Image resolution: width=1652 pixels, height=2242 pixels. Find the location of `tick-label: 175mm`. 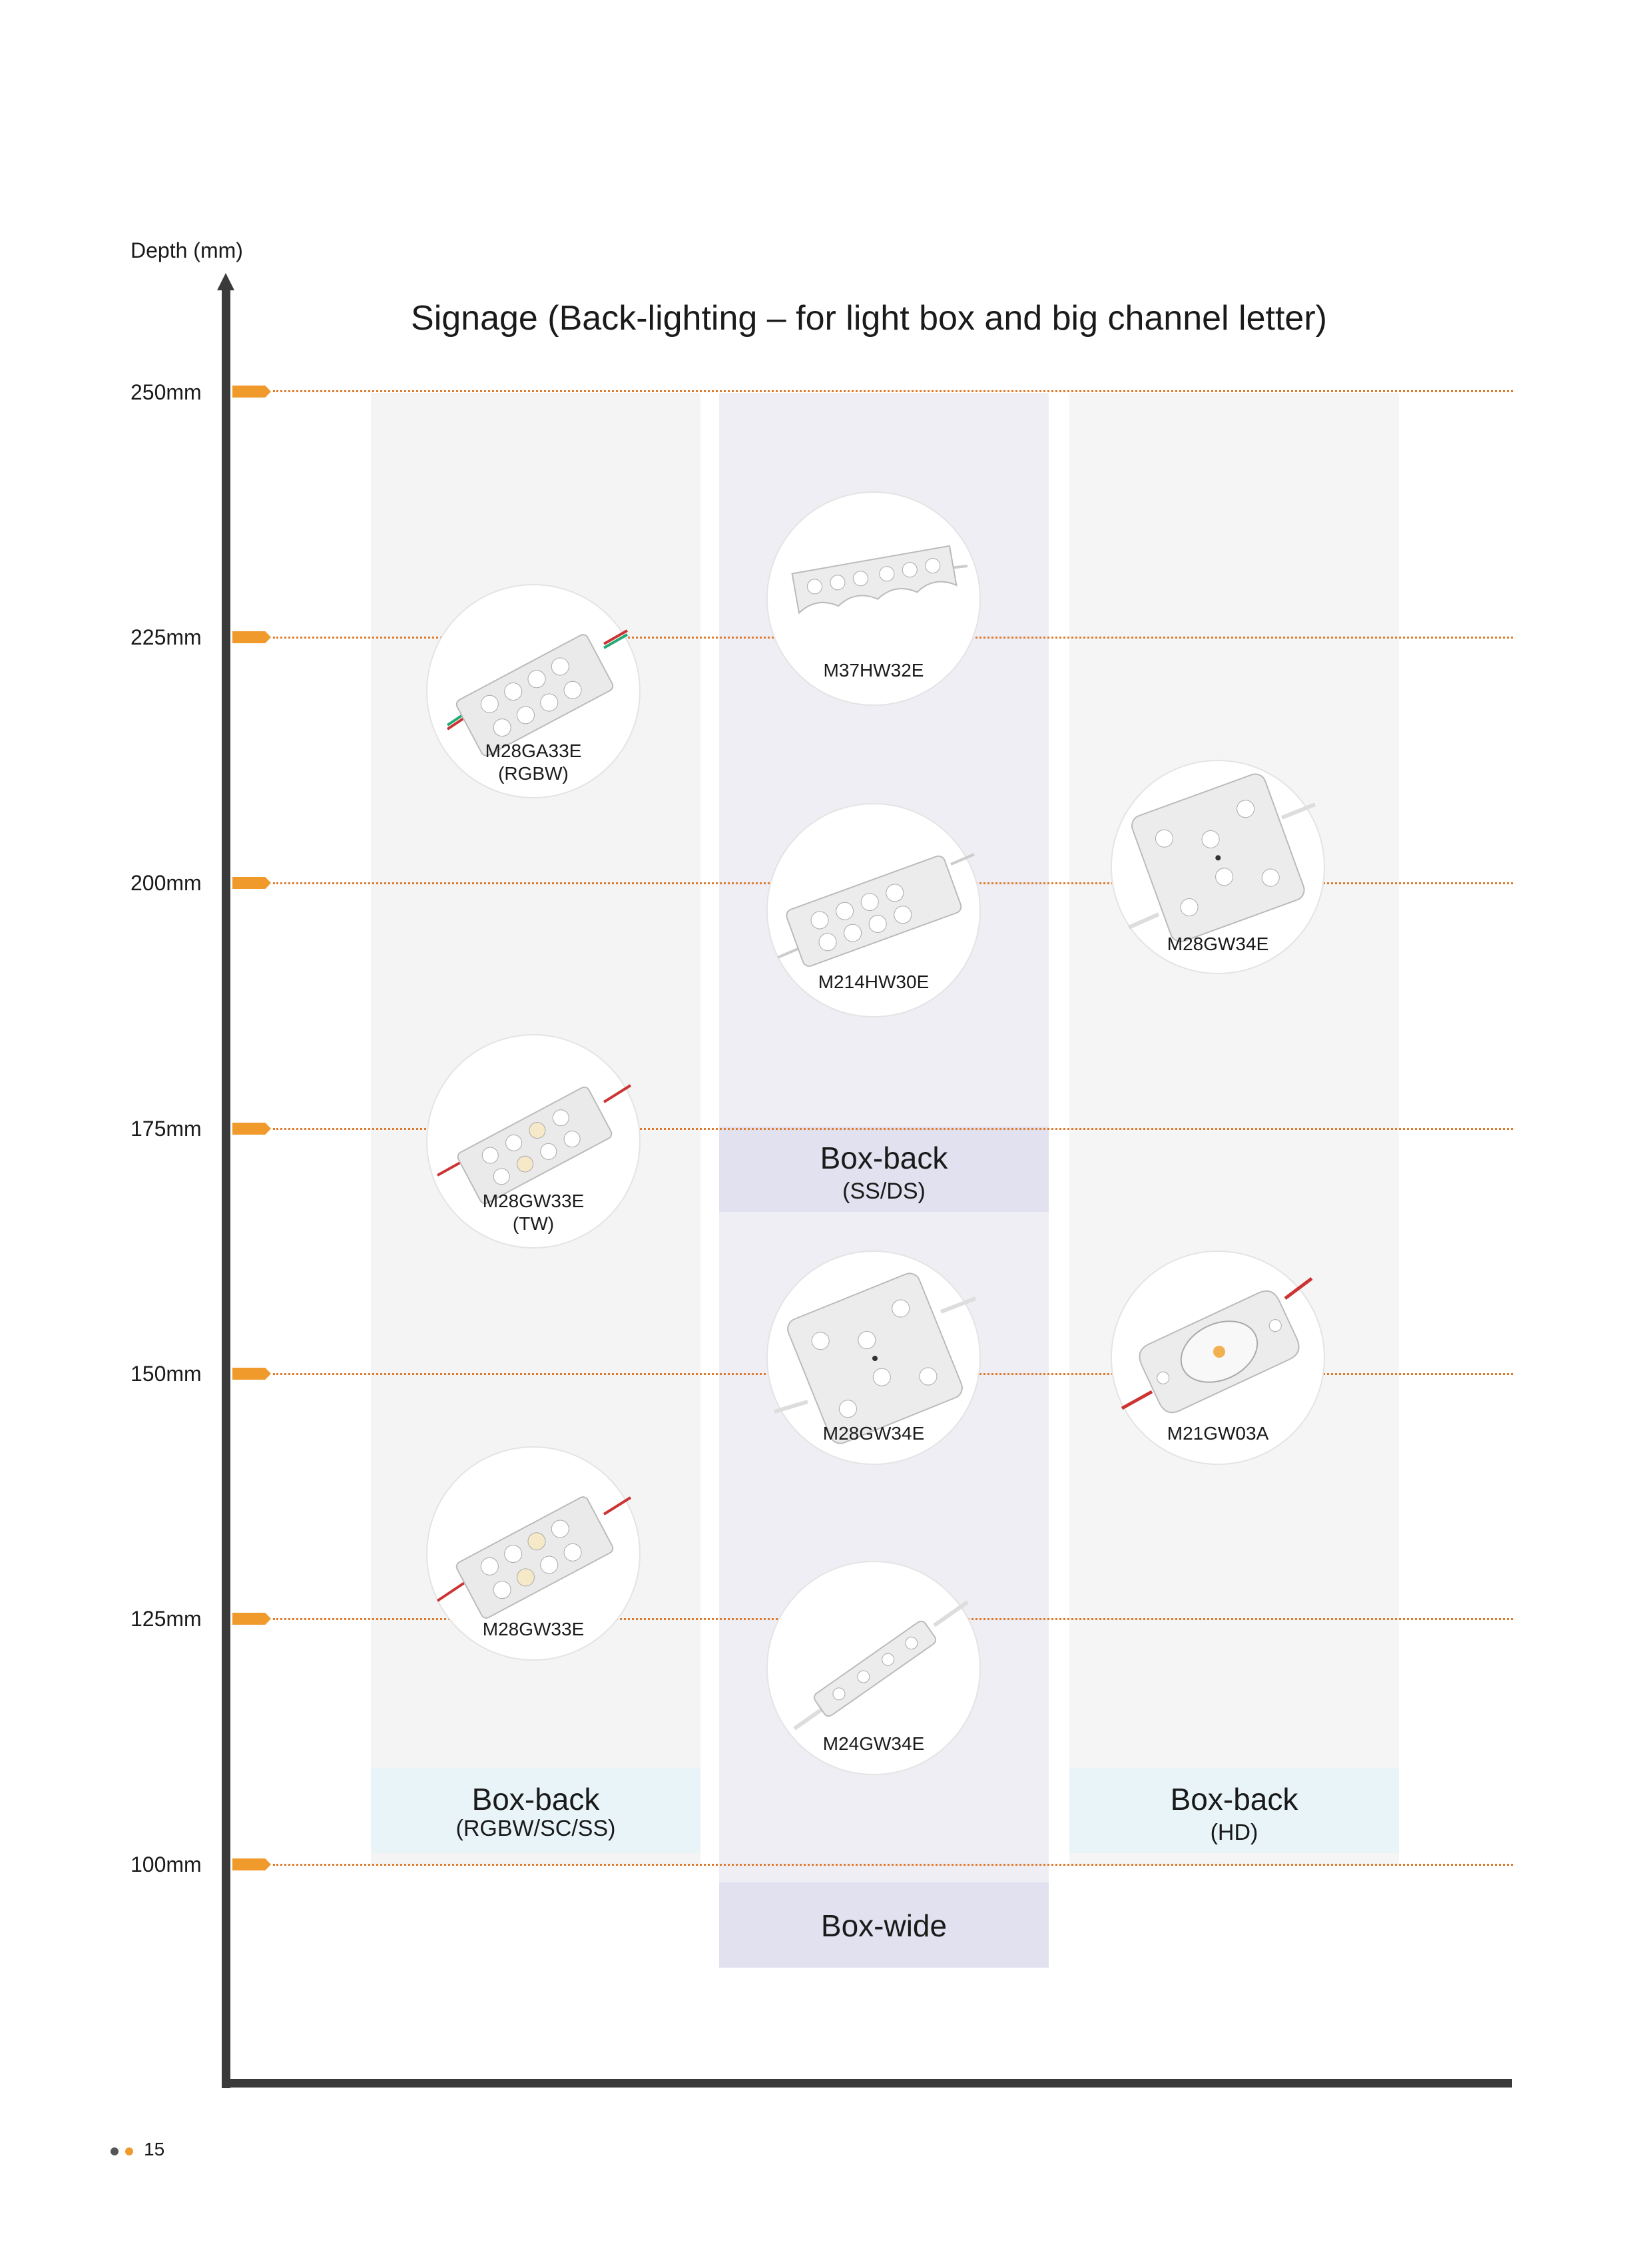

tick-label: 175mm is located at coordinates (166, 1129).